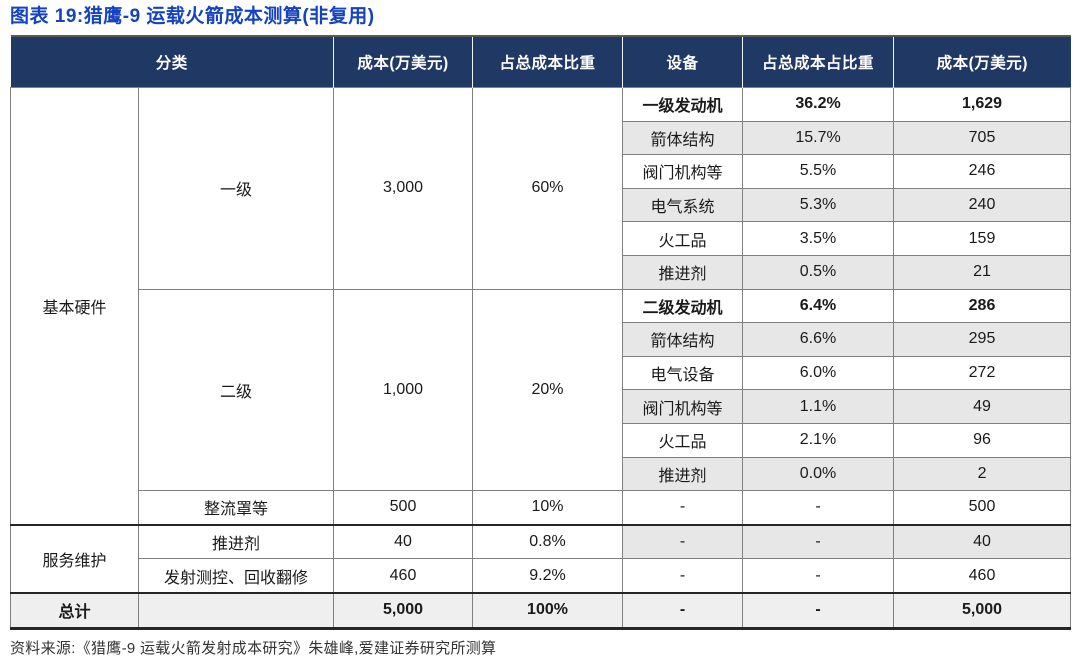 The image size is (1080, 665). I want to click on table-header: 分类 成本(万美元) 占总成本比重 设备 占总成本占比重 成本(万美元), so click(540, 62).